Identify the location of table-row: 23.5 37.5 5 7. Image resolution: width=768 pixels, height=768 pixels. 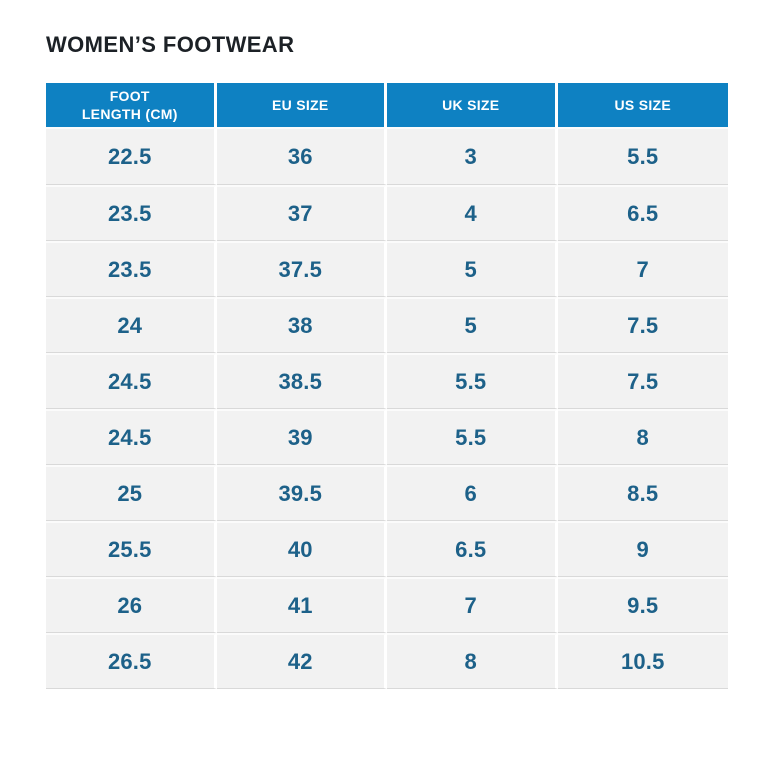
(387, 269).